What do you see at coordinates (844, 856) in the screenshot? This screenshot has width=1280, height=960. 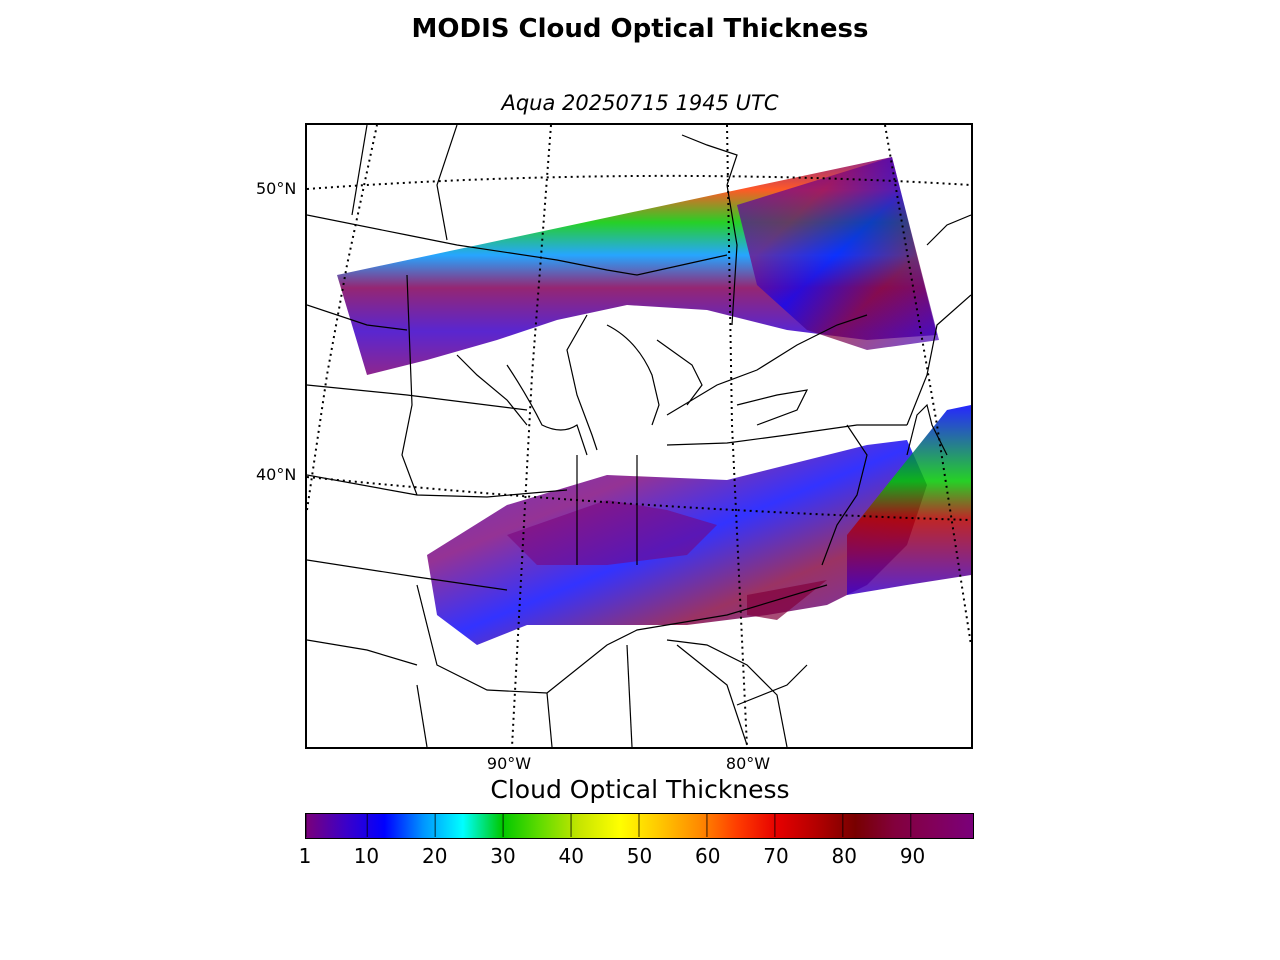 I see `colorbar-tick-label-80: 80` at bounding box center [844, 856].